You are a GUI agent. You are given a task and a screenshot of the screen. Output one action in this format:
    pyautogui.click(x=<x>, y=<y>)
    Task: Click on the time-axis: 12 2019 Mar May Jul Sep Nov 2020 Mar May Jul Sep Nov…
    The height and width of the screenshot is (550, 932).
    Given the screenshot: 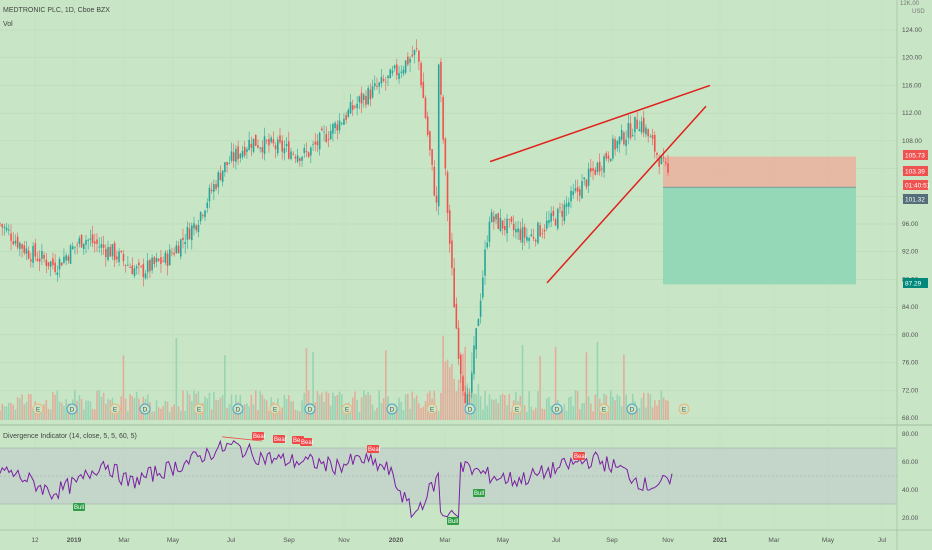 What is the action you would take?
    pyautogui.click(x=458, y=540)
    